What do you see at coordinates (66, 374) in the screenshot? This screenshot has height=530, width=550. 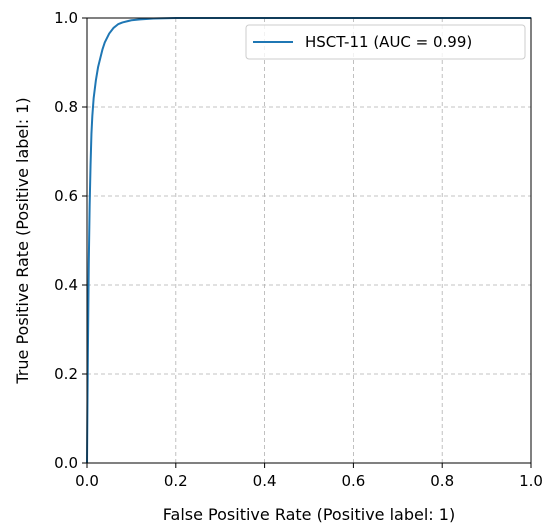 I see `y-tick-label: 0.2` at bounding box center [66, 374].